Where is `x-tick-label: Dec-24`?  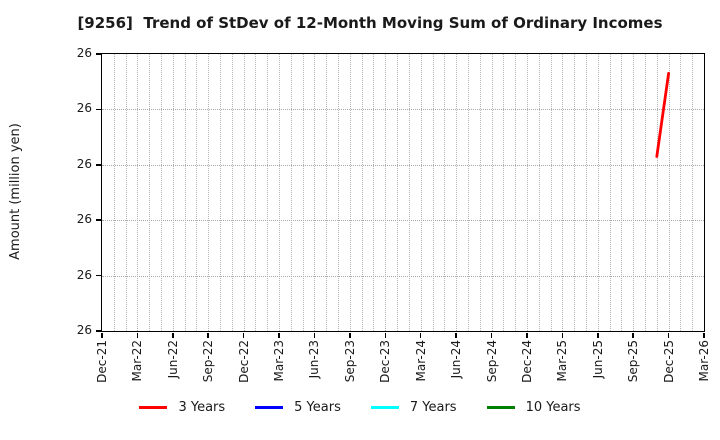
x-tick-label: Dec-24 is located at coordinates (526, 361).